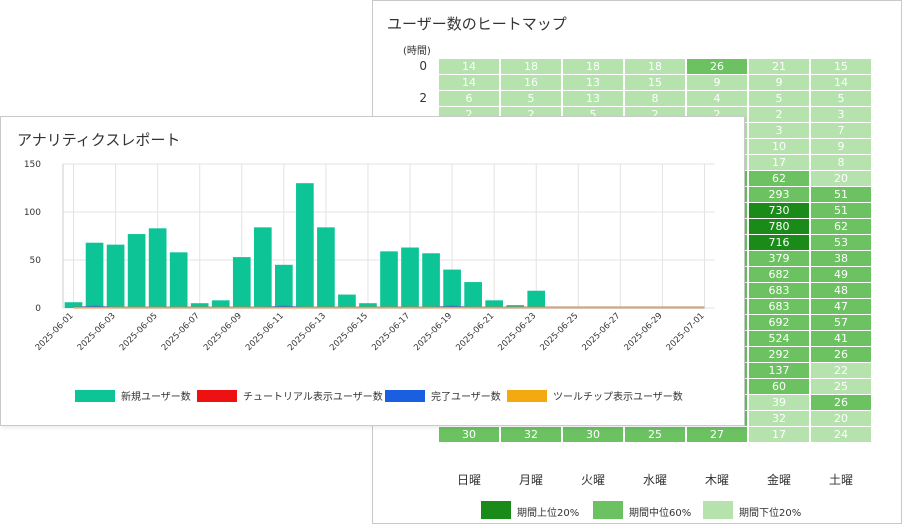 This screenshot has height=526, width=904. What do you see at coordinates (475, 332) in the screenshot?
I see `x-tick-label: 2025-06-21` at bounding box center [475, 332].